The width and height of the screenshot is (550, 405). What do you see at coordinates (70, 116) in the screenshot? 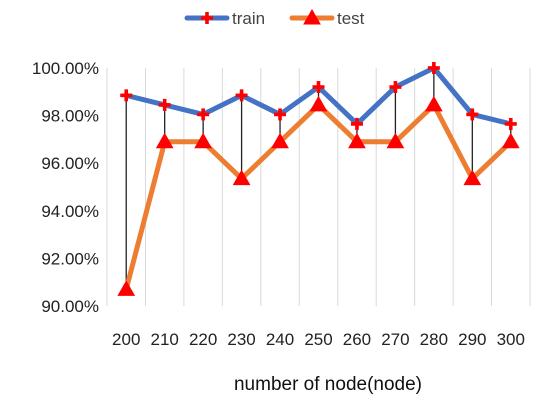
I see `y-tick-label: 98.00%` at bounding box center [70, 116].